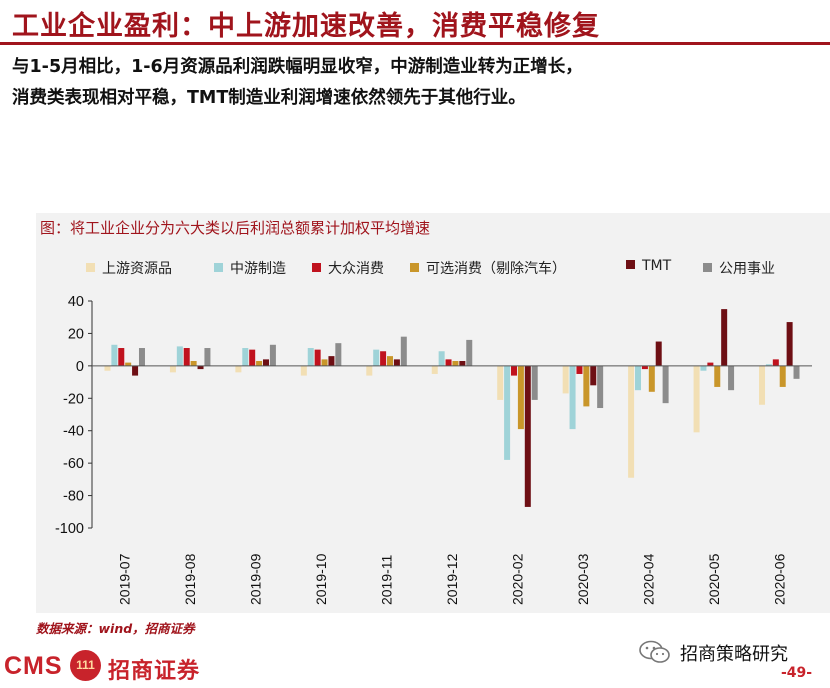  I want to click on legend-item: 中游制造, so click(250, 268).